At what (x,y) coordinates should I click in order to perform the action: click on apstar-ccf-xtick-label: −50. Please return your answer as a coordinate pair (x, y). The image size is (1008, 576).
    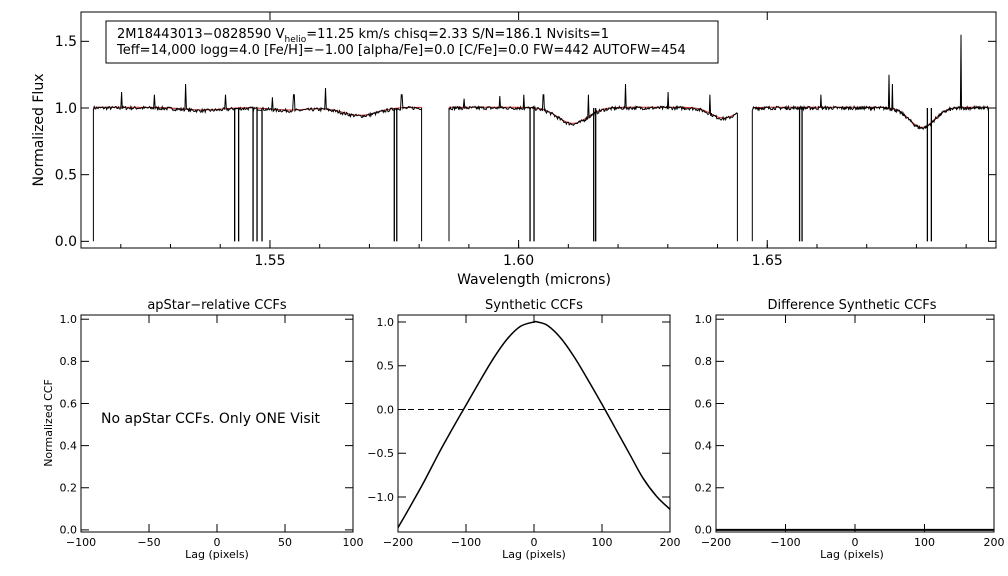
    Looking at the image, I should click on (148, 542).